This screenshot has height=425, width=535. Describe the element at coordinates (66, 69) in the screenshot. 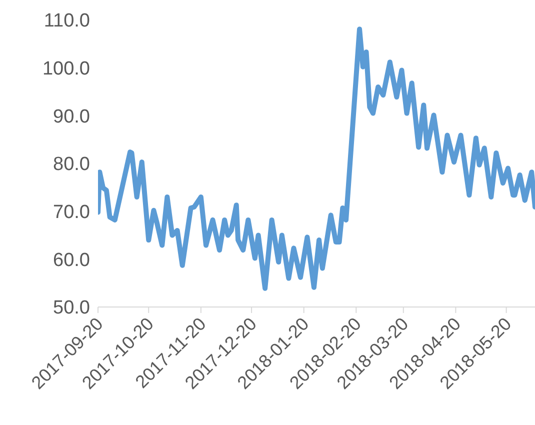

I see `y-tick-label: 100.0` at that location.